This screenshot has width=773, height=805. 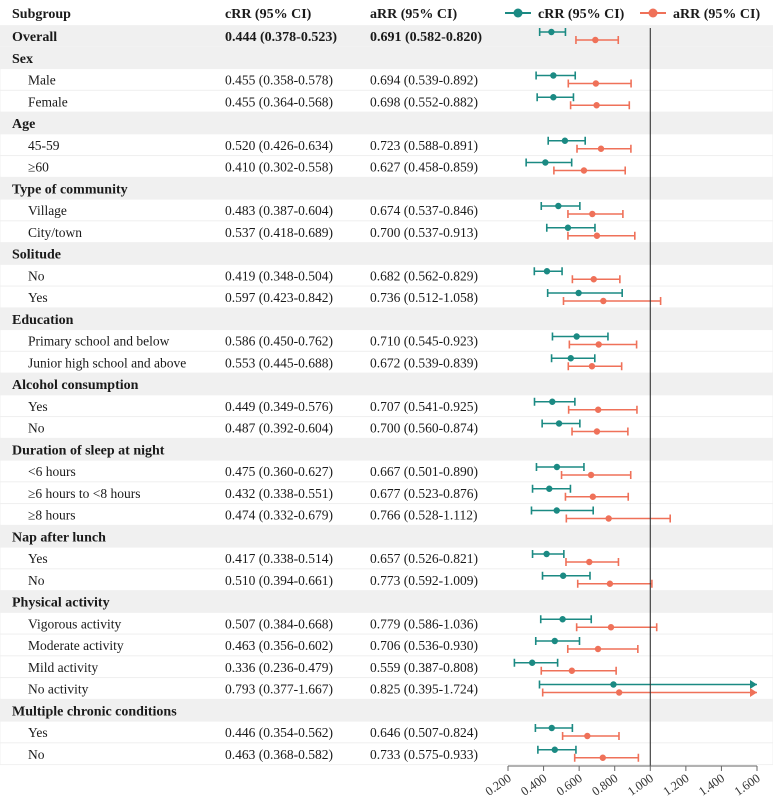 I want to click on crr-value: 0.793 (0.377-1.667), so click(x=279, y=689).